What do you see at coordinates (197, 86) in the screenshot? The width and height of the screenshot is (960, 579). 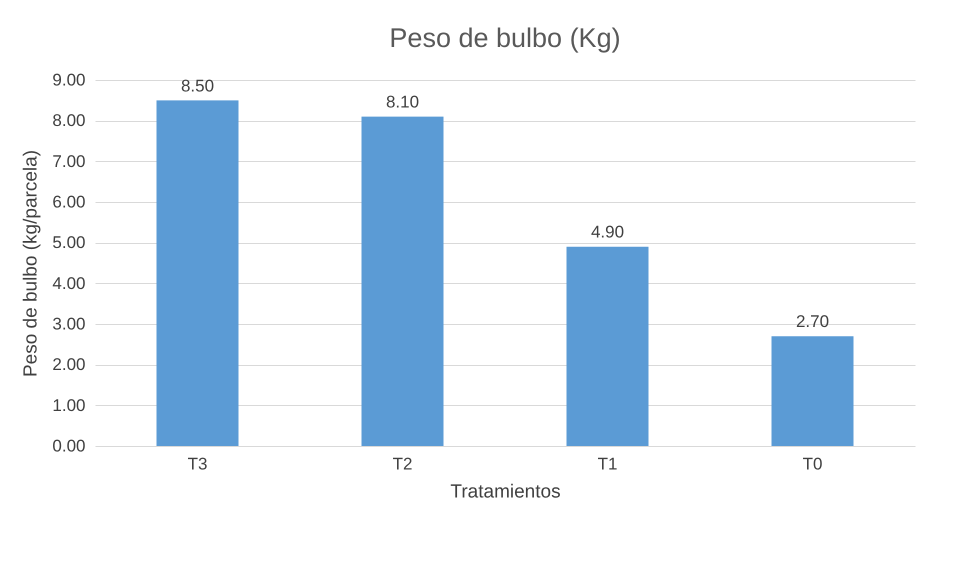 I see `data-label: 8.50` at bounding box center [197, 86].